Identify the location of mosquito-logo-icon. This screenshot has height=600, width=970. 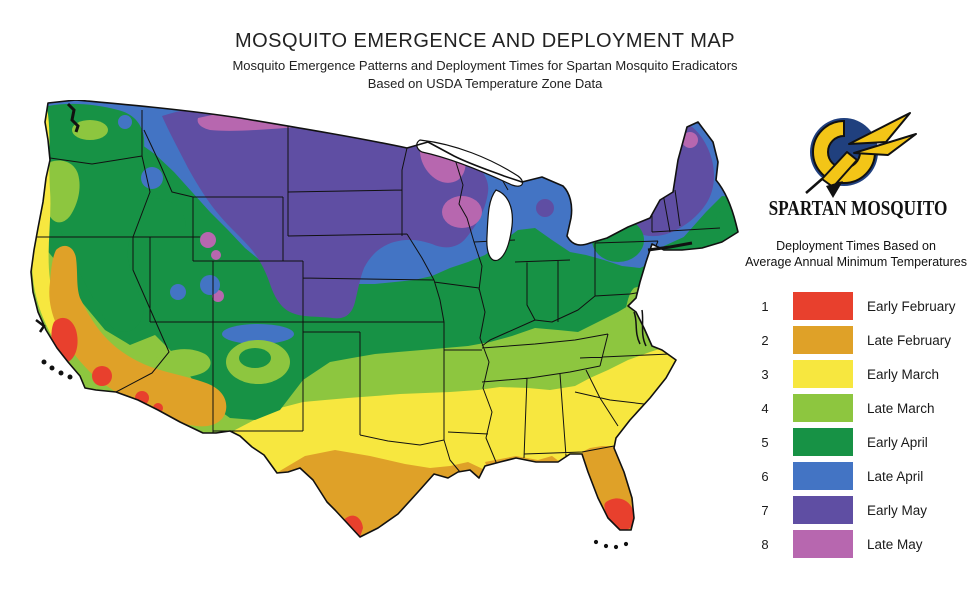
(861, 155).